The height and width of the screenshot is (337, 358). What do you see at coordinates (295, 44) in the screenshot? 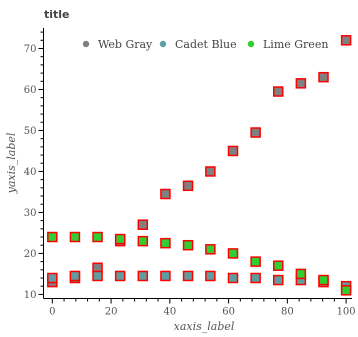
I see `legend-label: Lime Green` at bounding box center [295, 44].